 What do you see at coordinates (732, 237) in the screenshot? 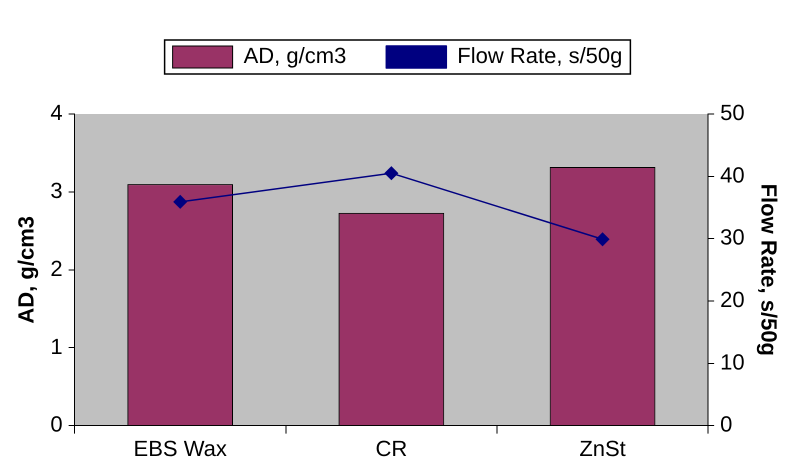
I see `y2-tick-label: 30` at bounding box center [732, 237].